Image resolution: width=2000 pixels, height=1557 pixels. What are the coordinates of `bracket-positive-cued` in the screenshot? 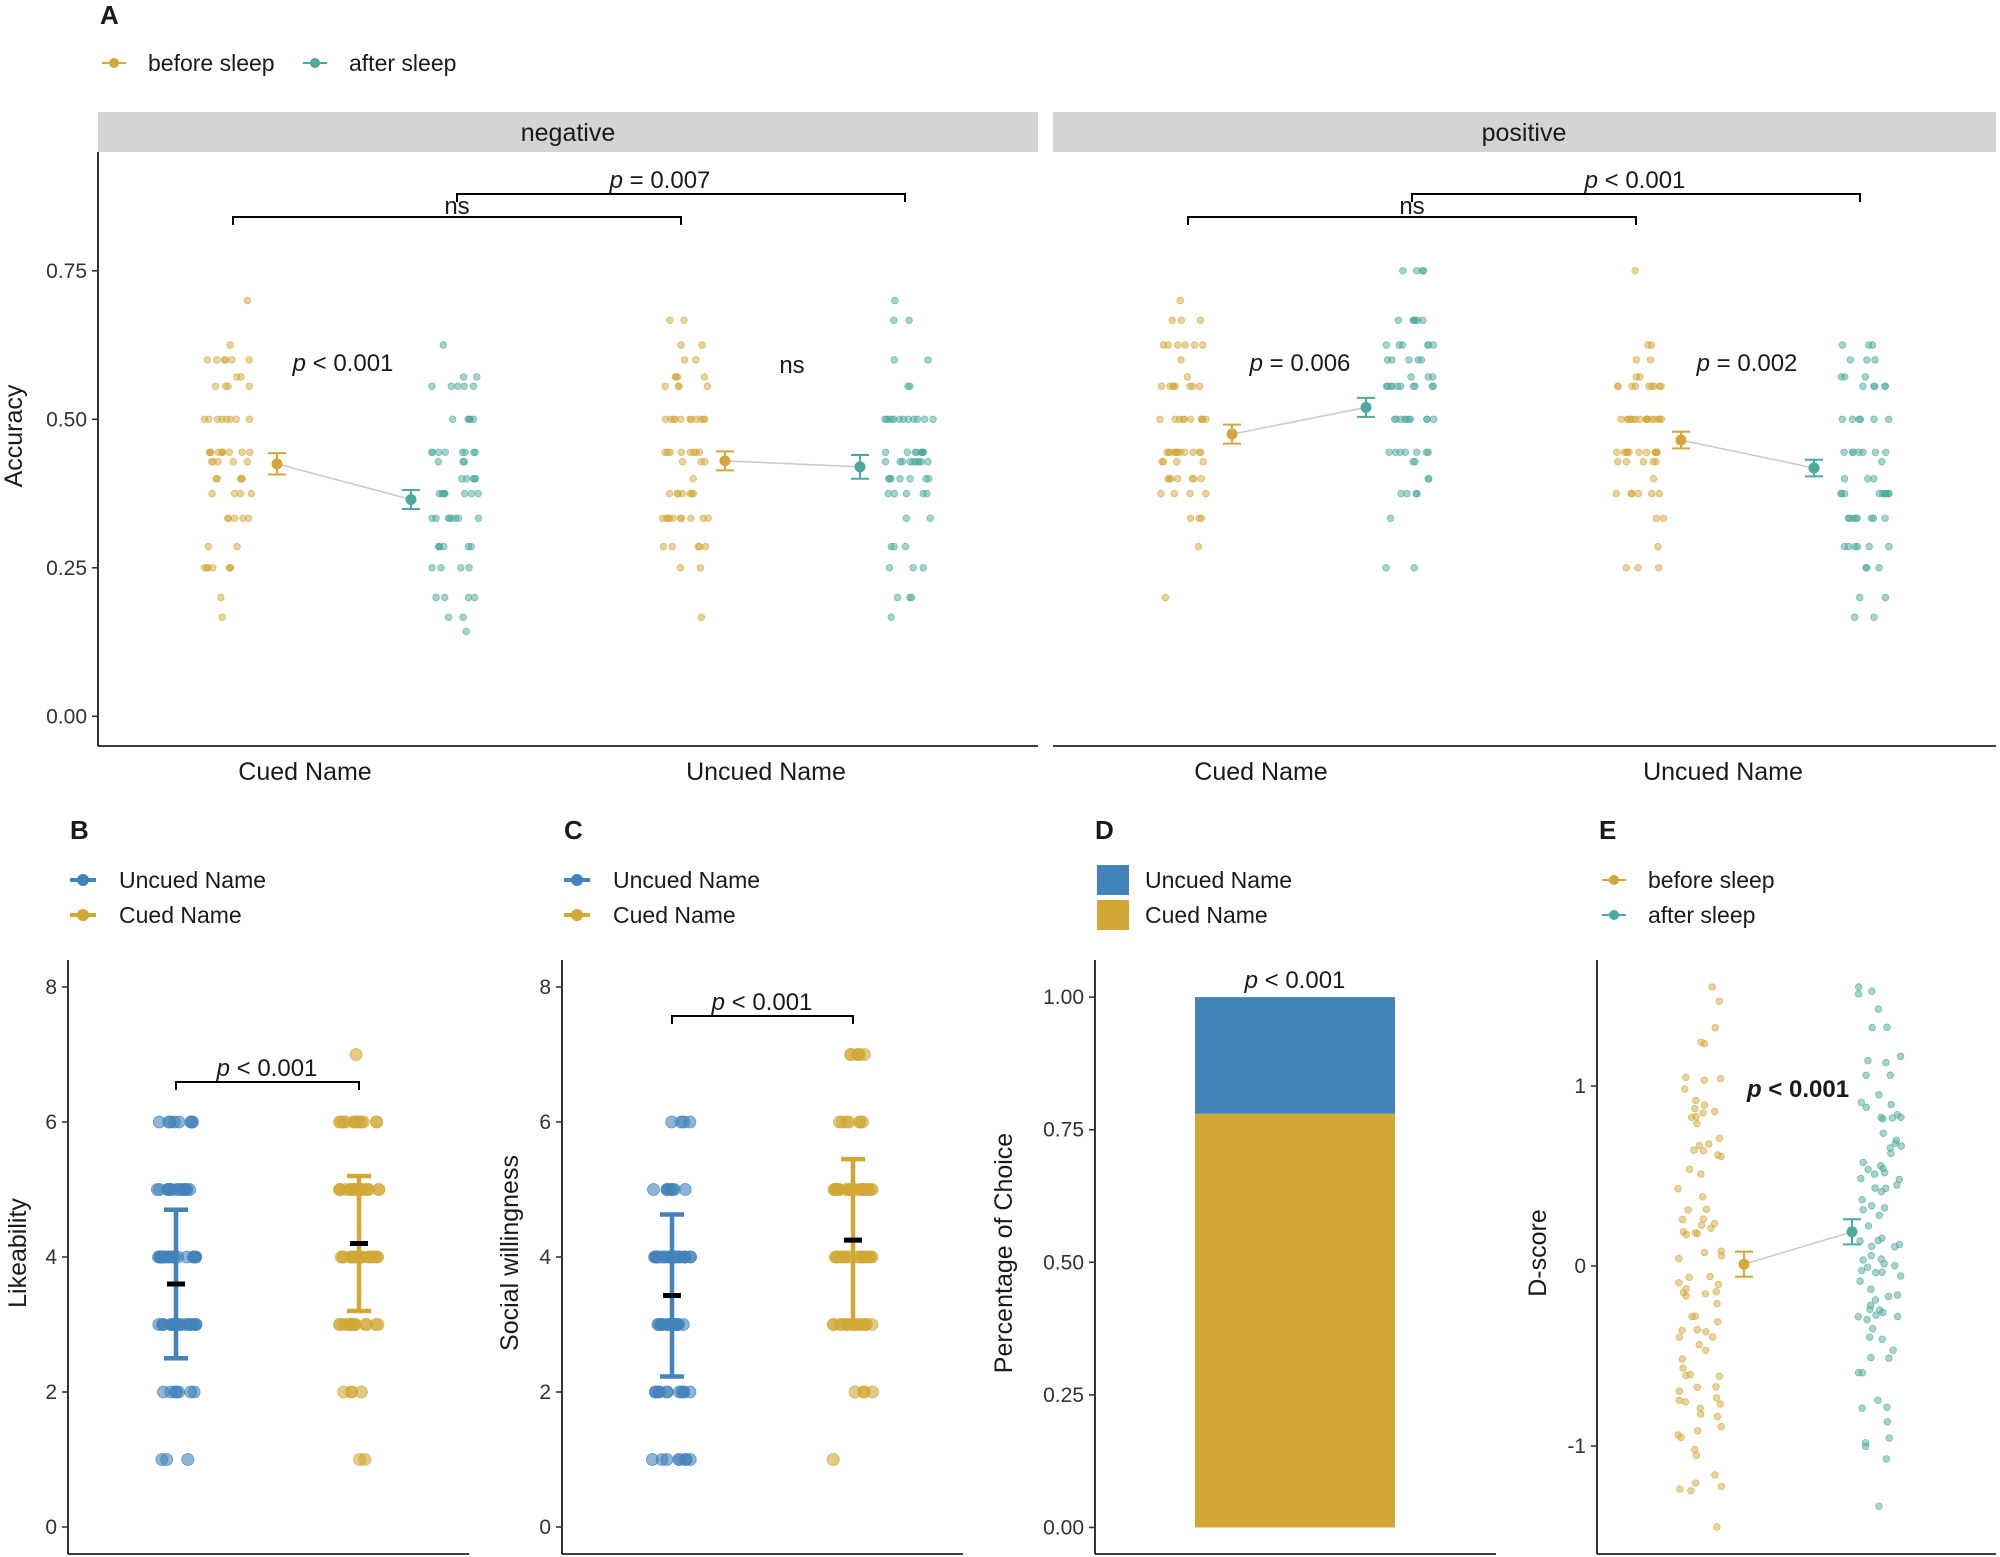 It's located at (1412, 220).